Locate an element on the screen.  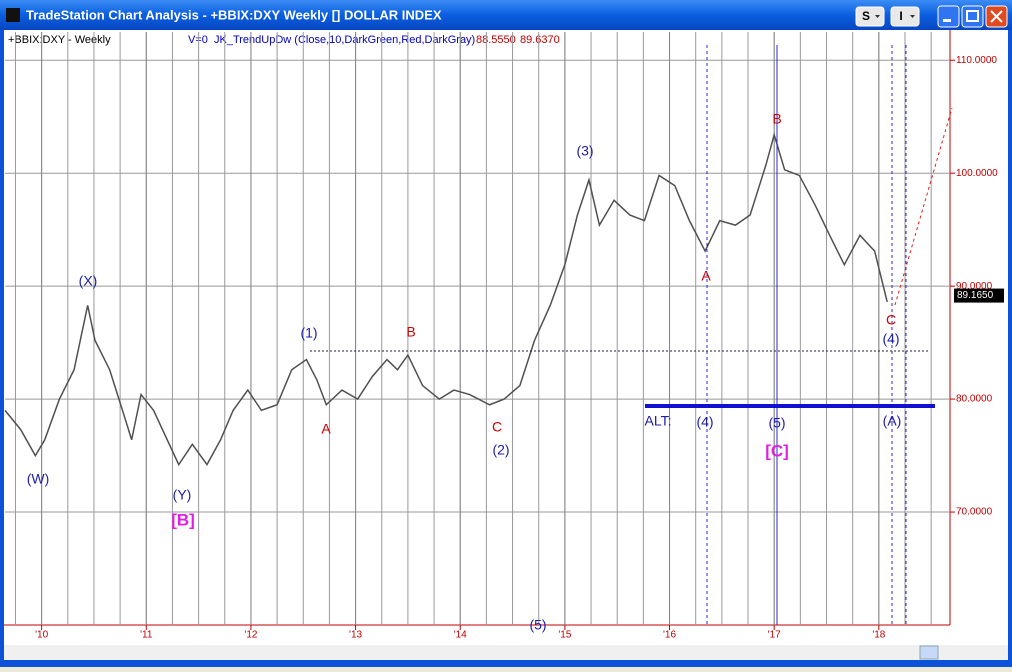
y-tick-label: 110.0000 is located at coordinates (976, 60).